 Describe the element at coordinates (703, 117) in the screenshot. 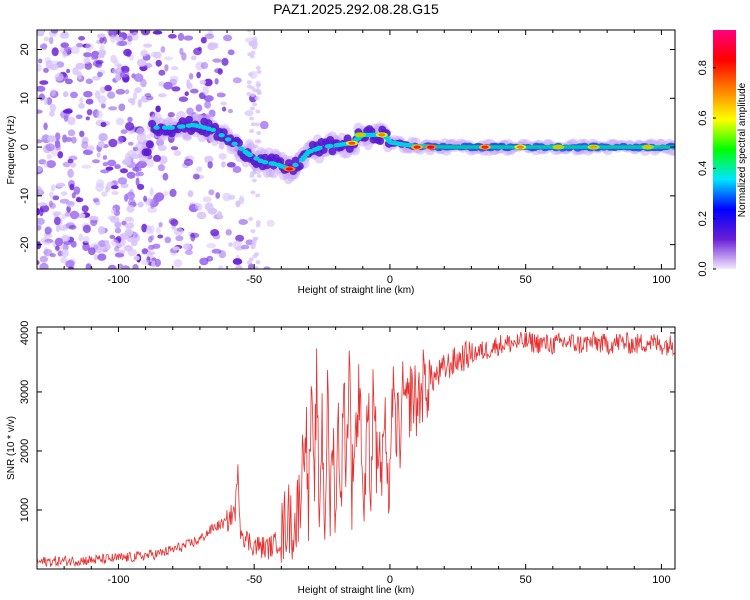

I see `colorbar-tick-label: 0.6` at that location.